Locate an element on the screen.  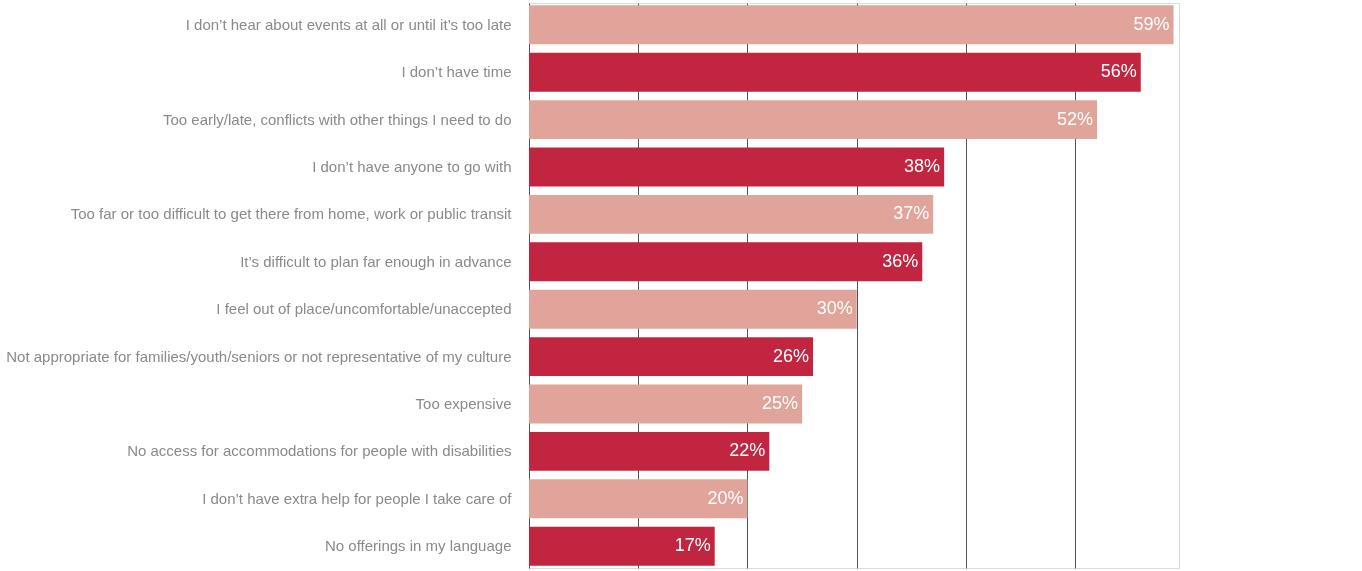
y-tick-label: Not appropriate for families/youth/seniors or not representative of my culture is located at coordinates (259, 356).